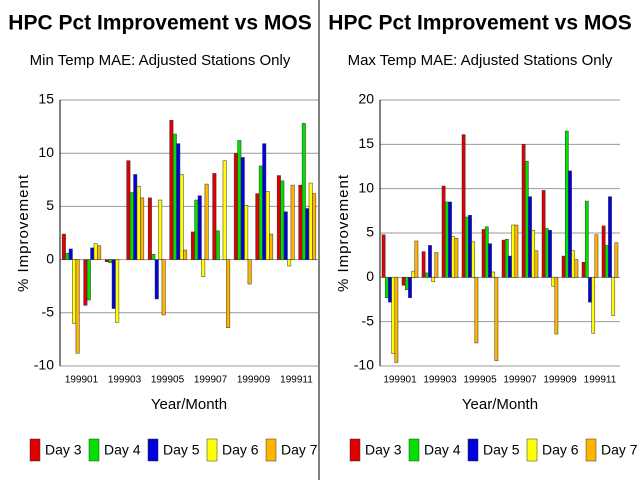 The image size is (640, 480). What do you see at coordinates (240, 450) in the screenshot?
I see `legend-label: Day 6` at bounding box center [240, 450].